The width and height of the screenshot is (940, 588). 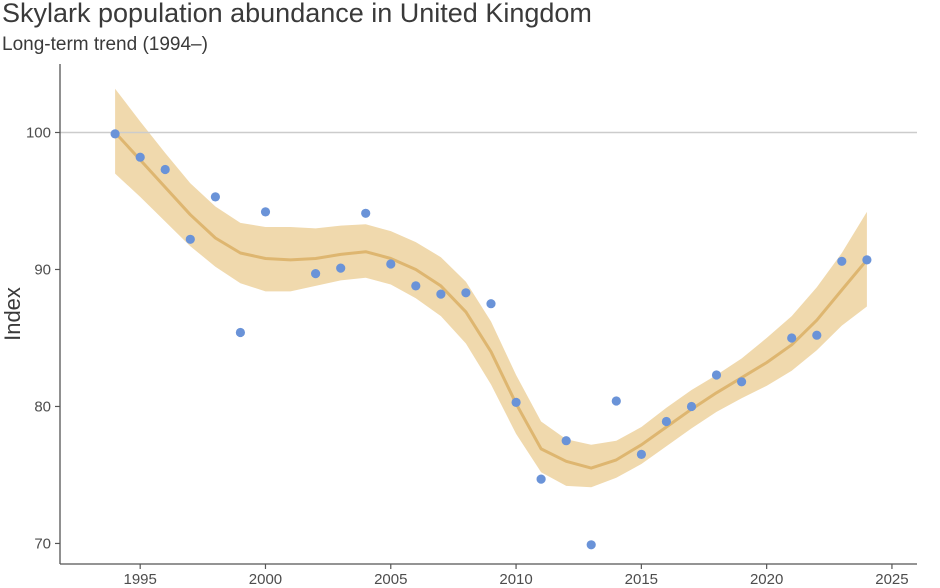 What do you see at coordinates (42, 406) in the screenshot?
I see `y-tick-label: 80` at bounding box center [42, 406].